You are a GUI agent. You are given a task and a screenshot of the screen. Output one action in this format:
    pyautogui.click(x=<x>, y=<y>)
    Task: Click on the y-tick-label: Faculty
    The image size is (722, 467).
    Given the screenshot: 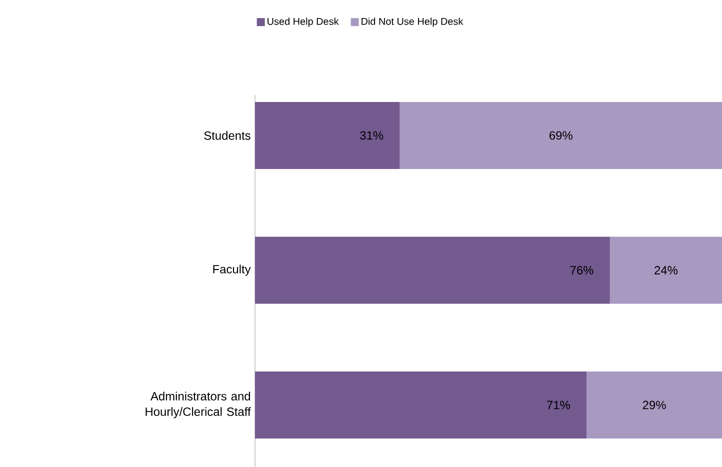 What is the action you would take?
    pyautogui.click(x=232, y=270)
    